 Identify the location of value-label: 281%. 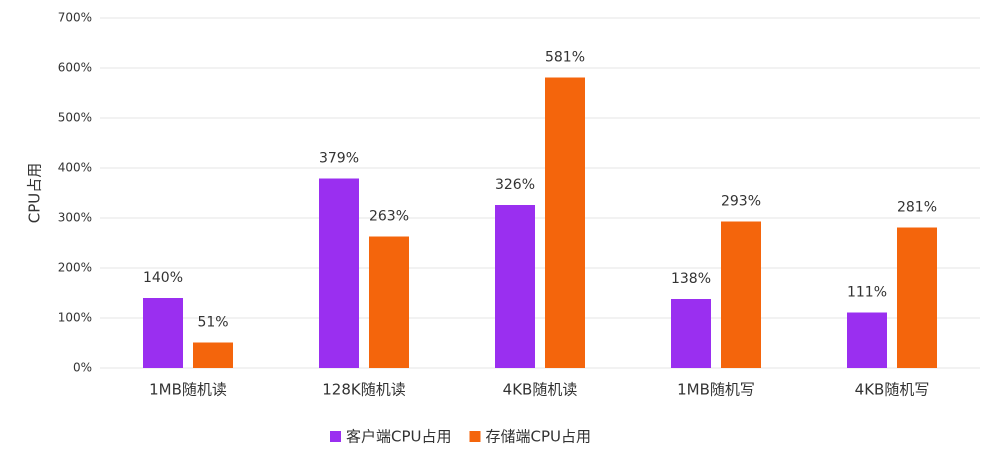
(917, 208).